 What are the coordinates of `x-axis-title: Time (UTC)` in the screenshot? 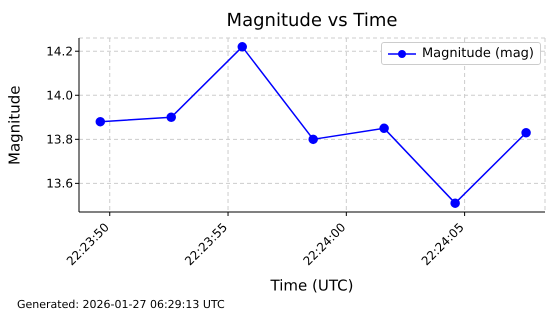 It's located at (312, 285).